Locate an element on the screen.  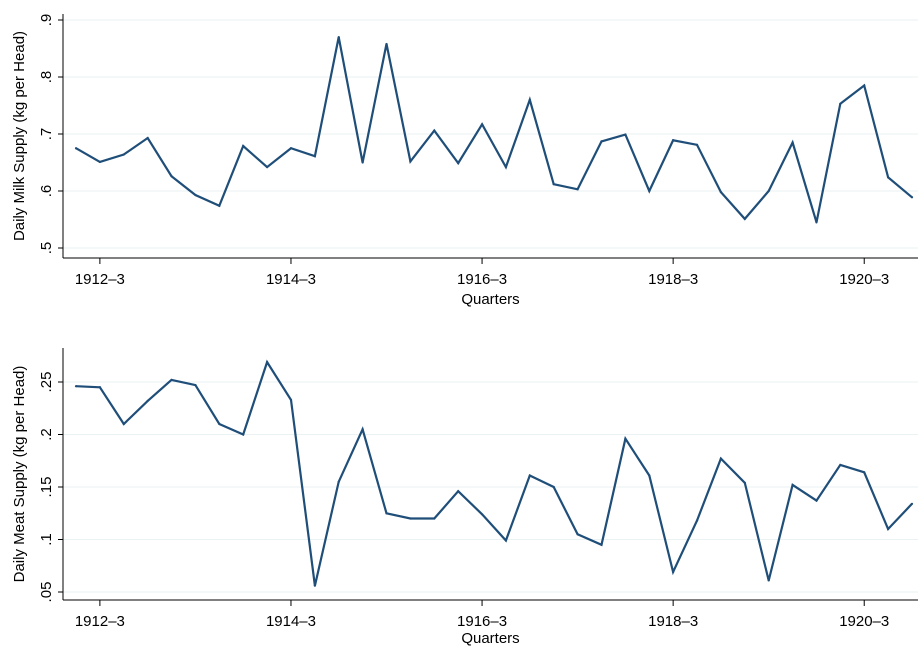
milk-x-axis-label: Quarters is located at coordinates (490, 299).